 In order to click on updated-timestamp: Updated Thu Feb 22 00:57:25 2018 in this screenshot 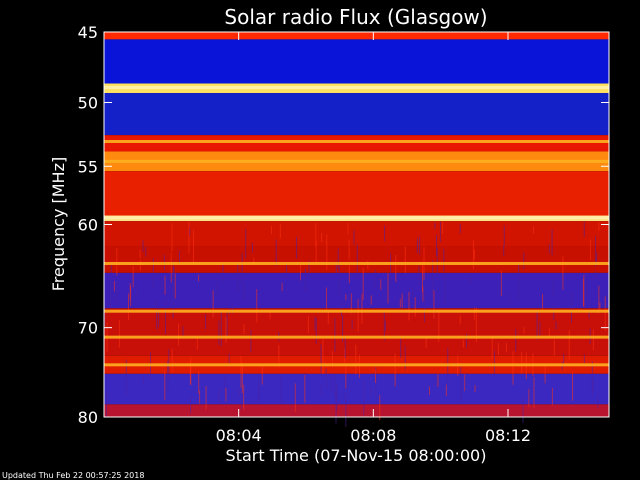, I will do `click(73, 475)`.